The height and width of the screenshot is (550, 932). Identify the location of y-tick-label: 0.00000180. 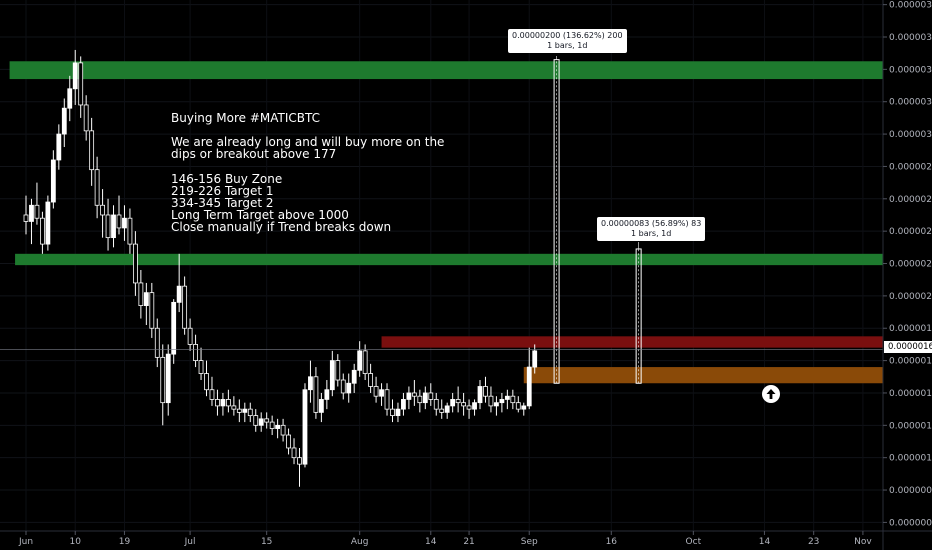
(910, 329).